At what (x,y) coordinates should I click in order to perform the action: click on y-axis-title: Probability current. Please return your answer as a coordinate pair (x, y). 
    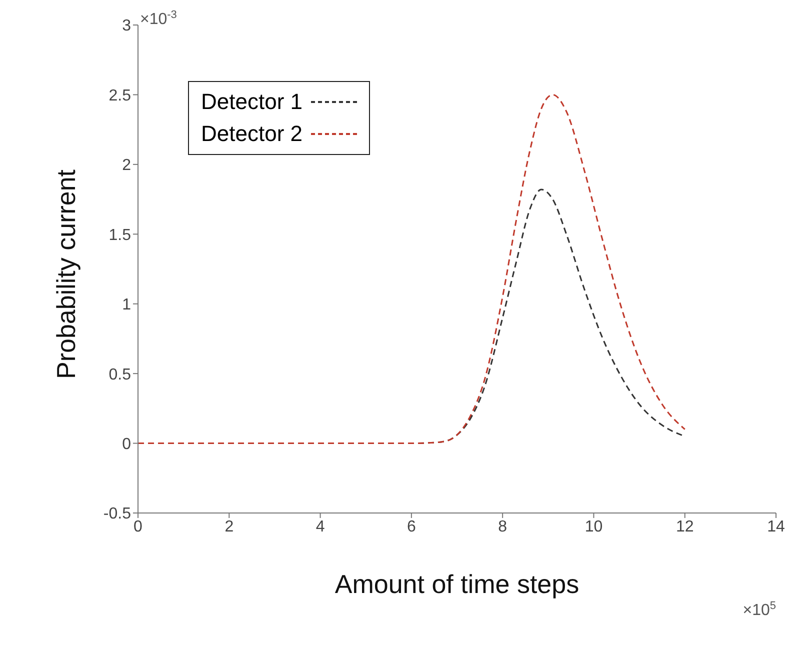
    Looking at the image, I should click on (66, 273).